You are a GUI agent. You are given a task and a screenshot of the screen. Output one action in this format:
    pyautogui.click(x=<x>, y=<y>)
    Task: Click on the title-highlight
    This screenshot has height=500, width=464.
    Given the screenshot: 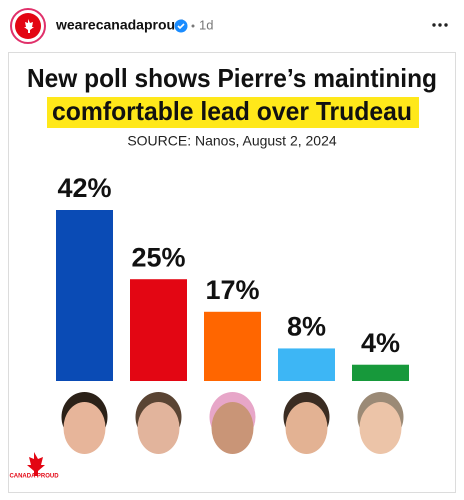 What is the action you would take?
    pyautogui.click(x=233, y=112)
    